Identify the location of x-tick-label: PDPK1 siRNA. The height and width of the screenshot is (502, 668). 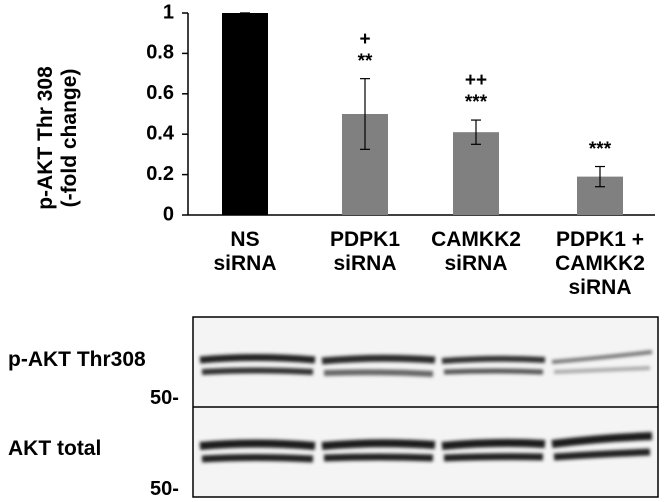
(365, 251).